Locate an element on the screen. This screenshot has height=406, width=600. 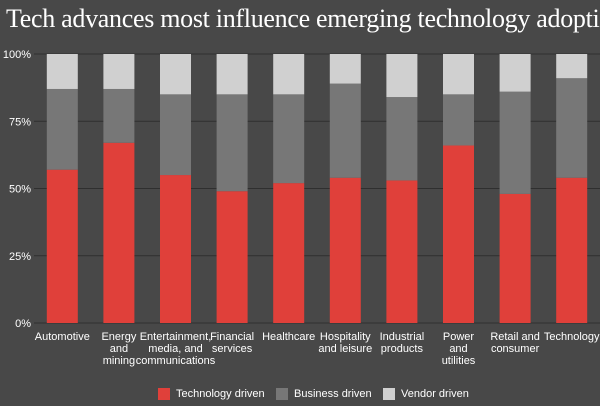
x-category-label-line: consumer is located at coordinates (515, 349).